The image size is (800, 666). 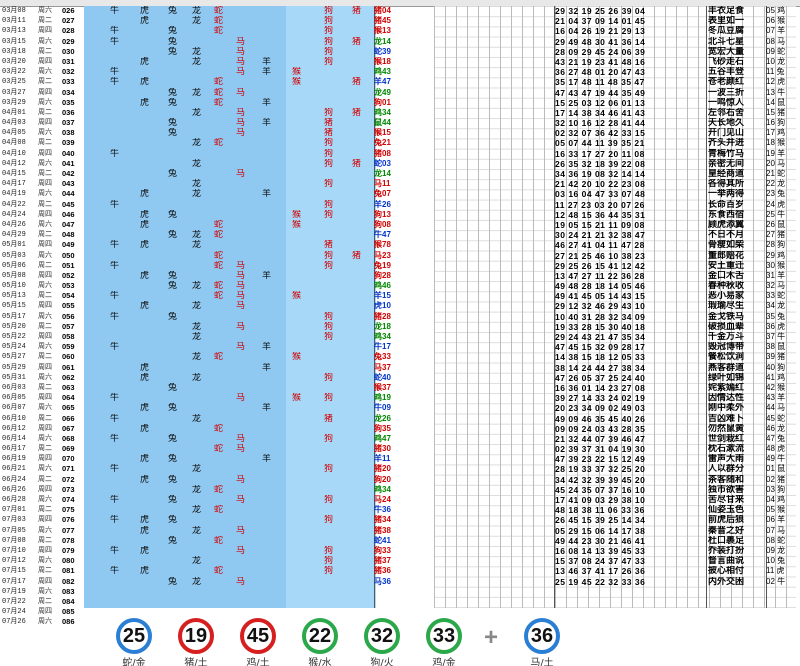 What do you see at coordinates (14, 174) in the screenshot?
I see `draw-date: 04月15` at bounding box center [14, 174].